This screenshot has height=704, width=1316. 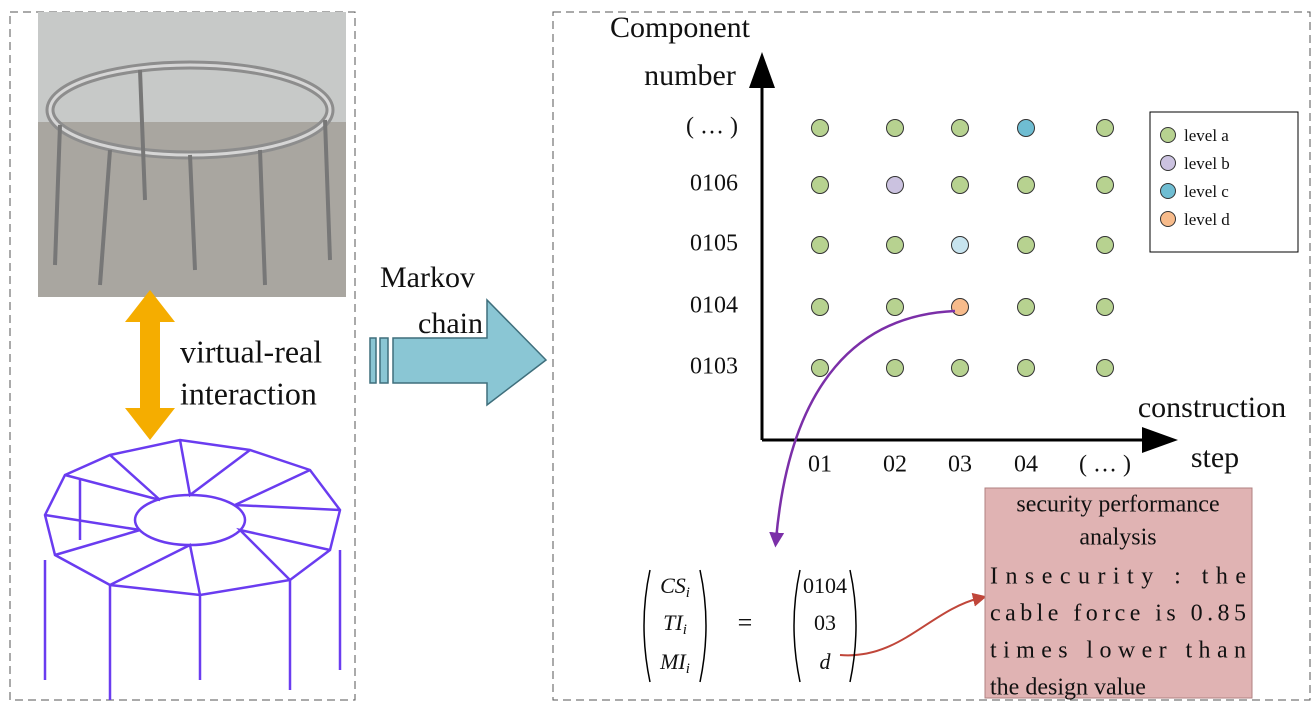 What do you see at coordinates (1118, 577) in the screenshot?
I see `box-body: Insecurity : the` at bounding box center [1118, 577].